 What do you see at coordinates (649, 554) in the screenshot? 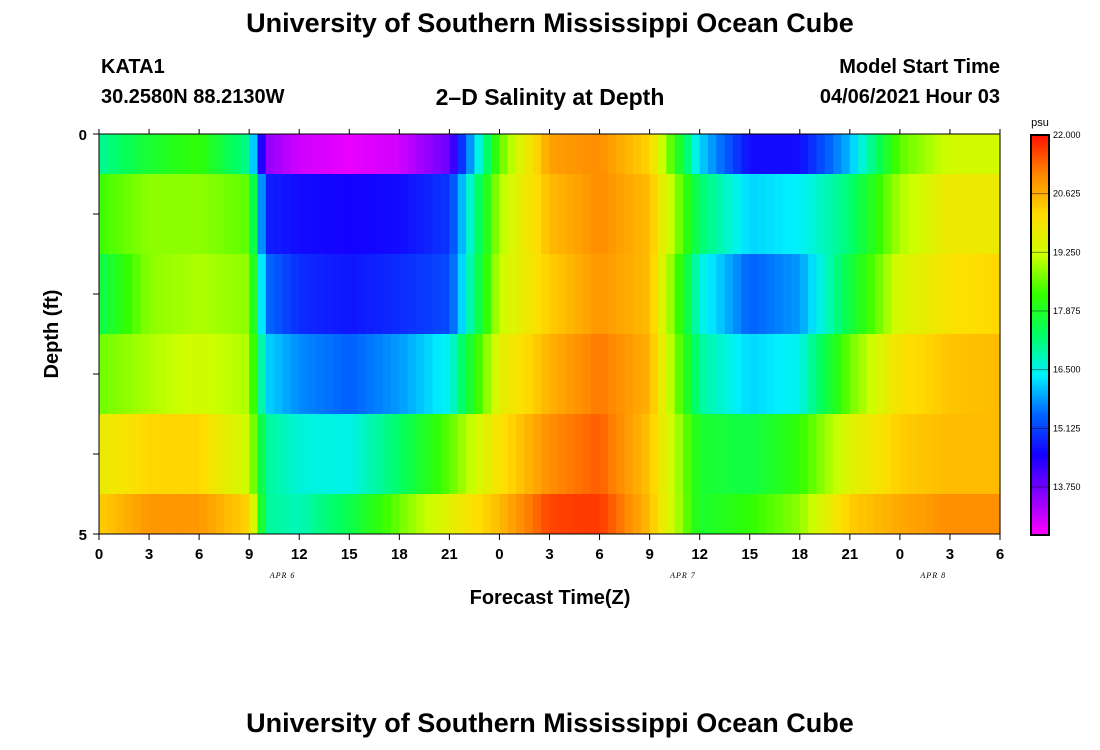
I see `x-tick-label: 9` at bounding box center [649, 554].